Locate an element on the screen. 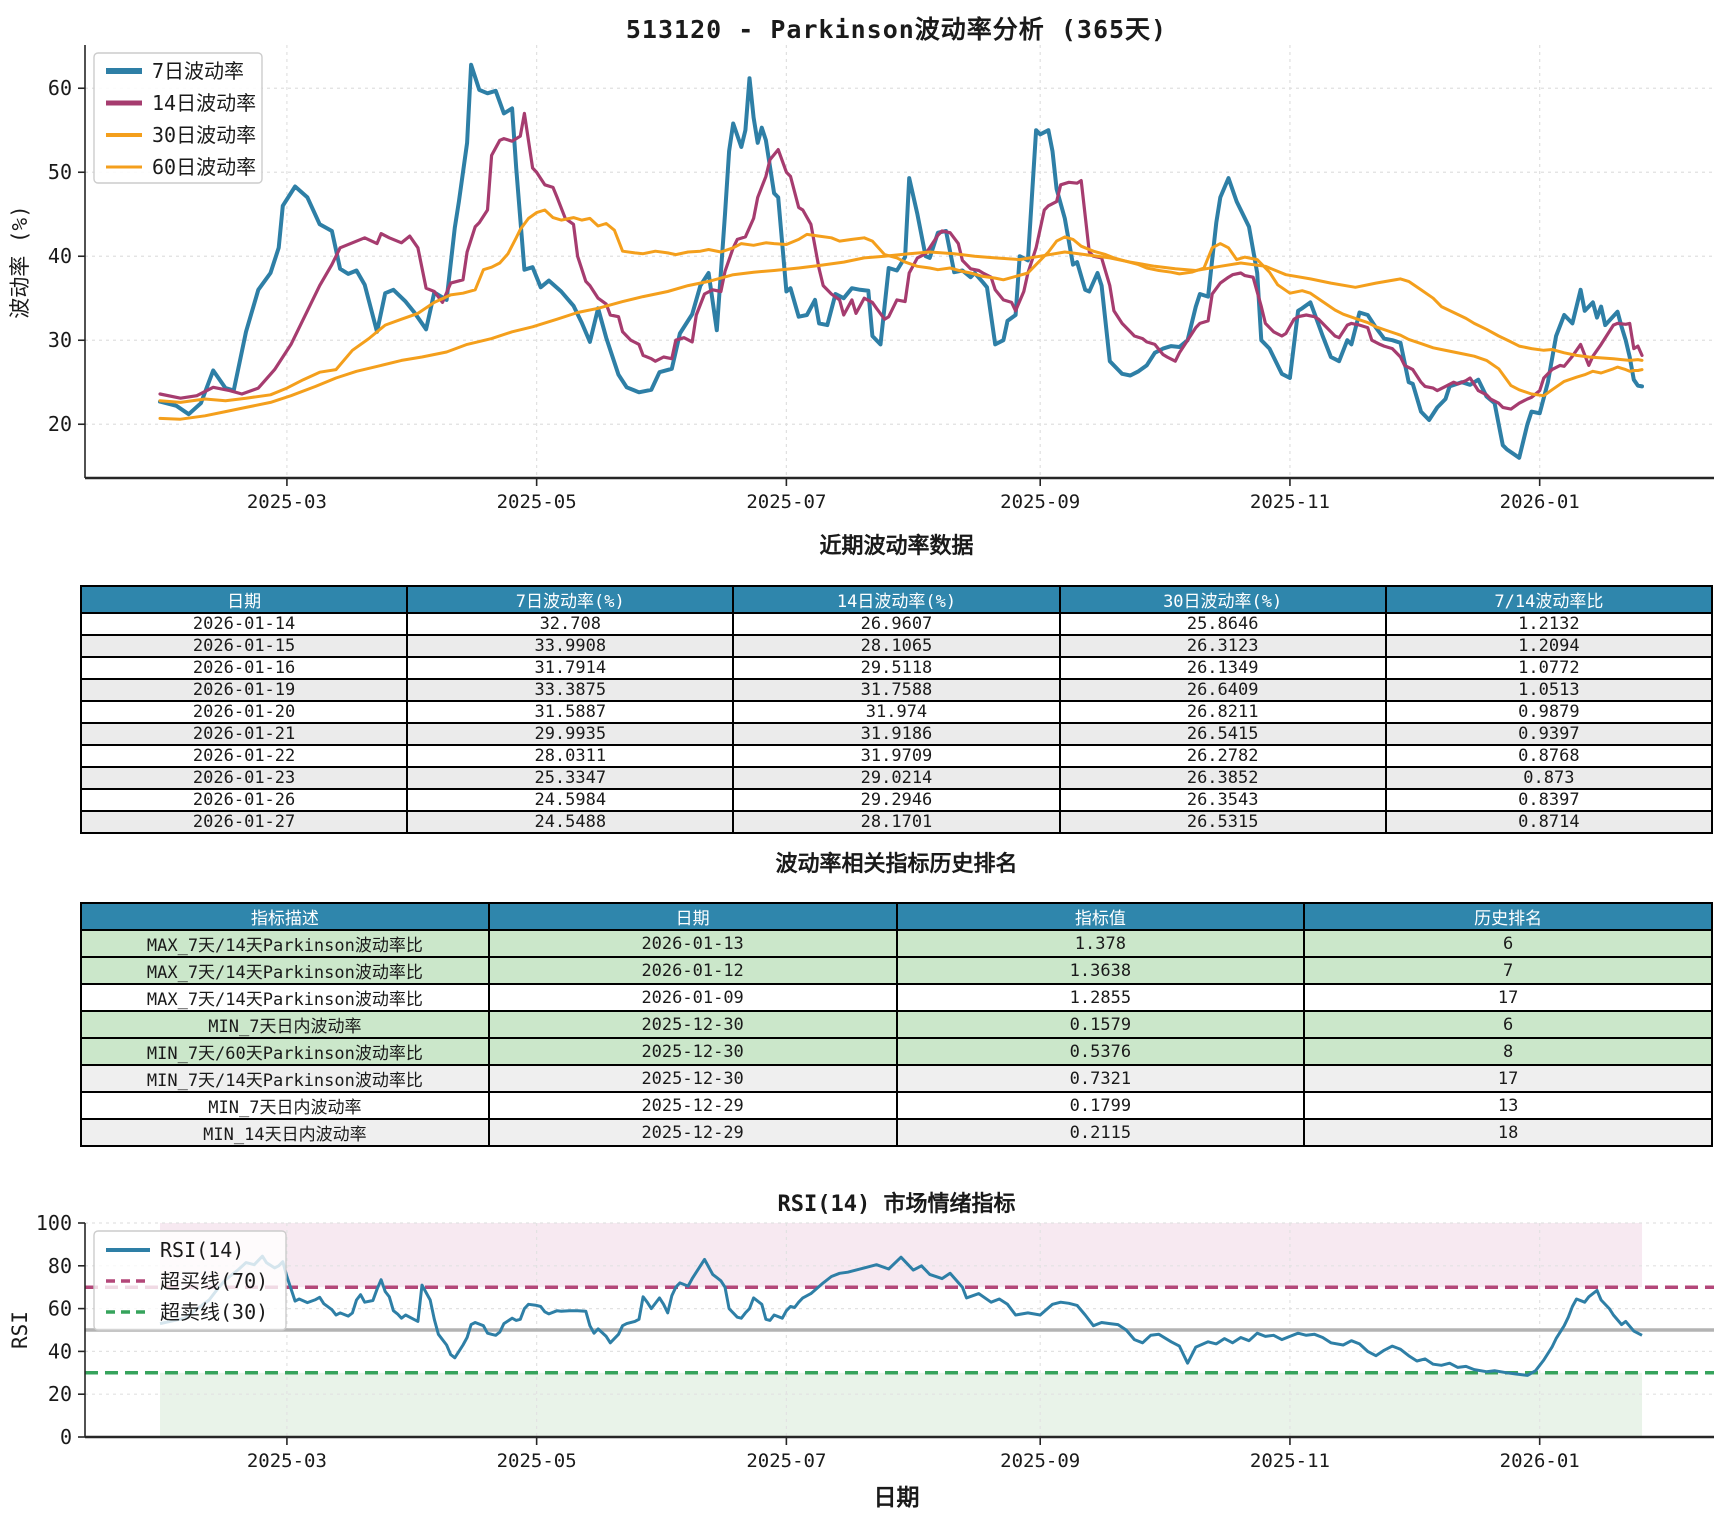 The image size is (1729, 1515). main-xtick-label: 2025-11 is located at coordinates (1290, 502).